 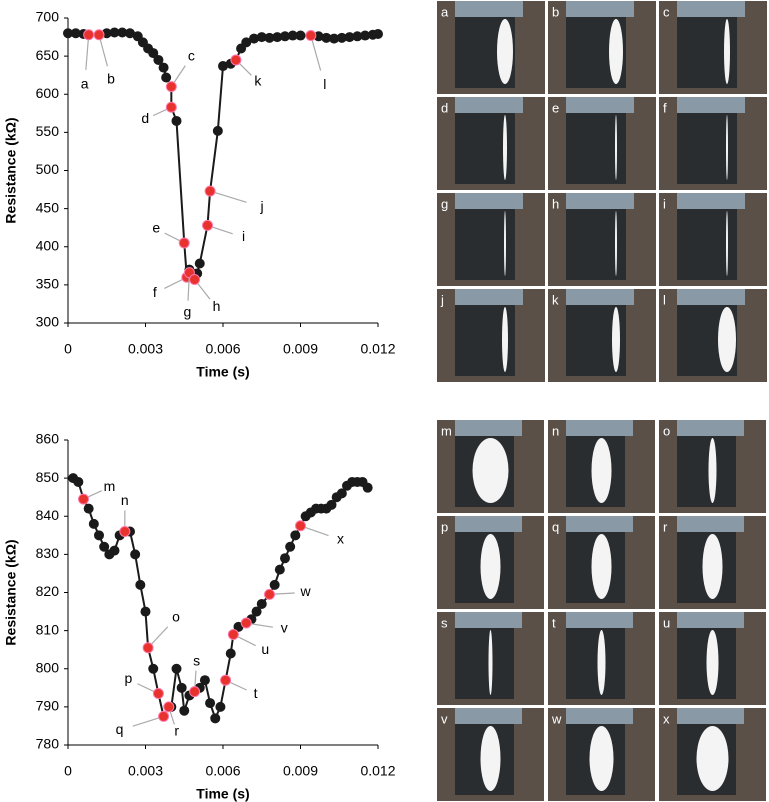 What do you see at coordinates (129, 678) in the screenshot?
I see `point-label: p` at bounding box center [129, 678].